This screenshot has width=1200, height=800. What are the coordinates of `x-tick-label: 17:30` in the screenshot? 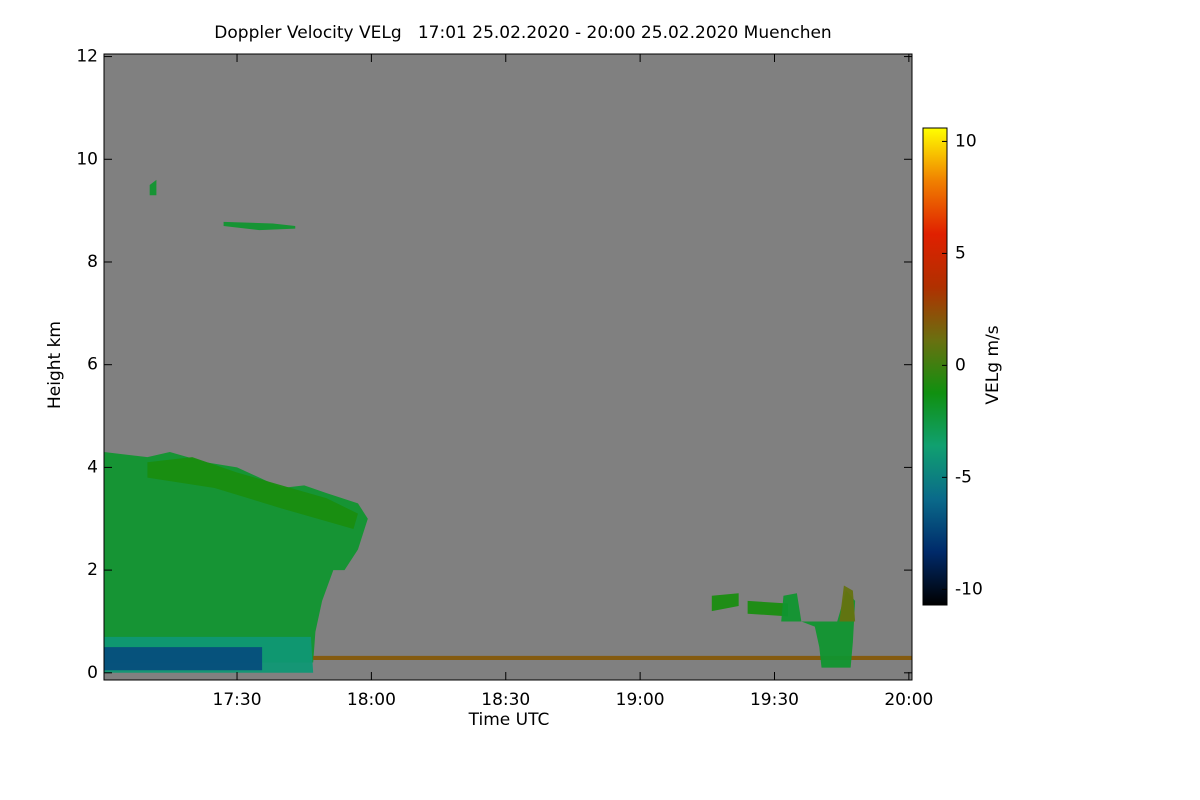 It's located at (237, 700).